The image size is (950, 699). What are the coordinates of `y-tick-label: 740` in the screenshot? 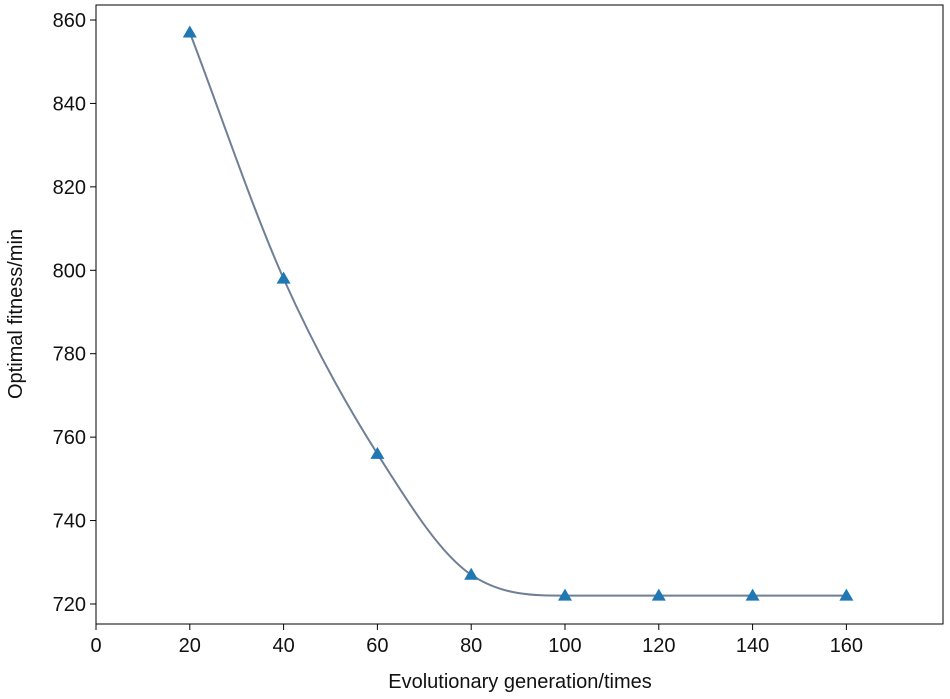 It's located at (69, 522).